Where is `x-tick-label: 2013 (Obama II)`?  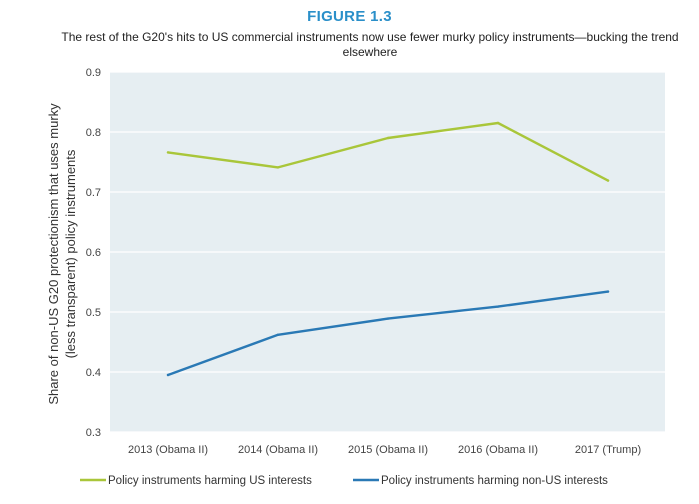 x-tick-label: 2013 (Obama II) is located at coordinates (168, 450).